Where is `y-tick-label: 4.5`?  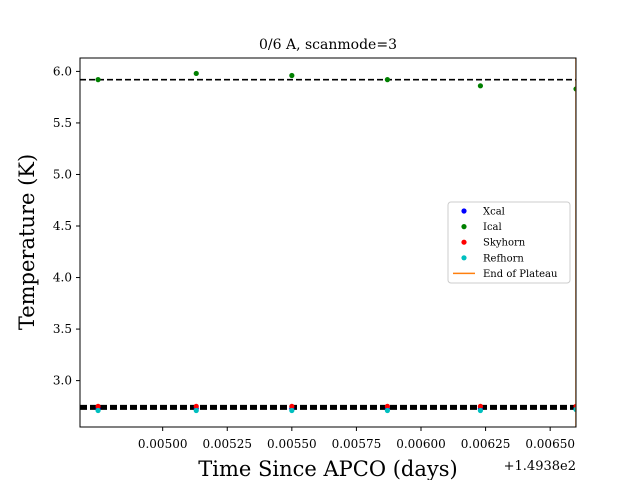
y-tick-label: 4.5 is located at coordinates (62, 226).